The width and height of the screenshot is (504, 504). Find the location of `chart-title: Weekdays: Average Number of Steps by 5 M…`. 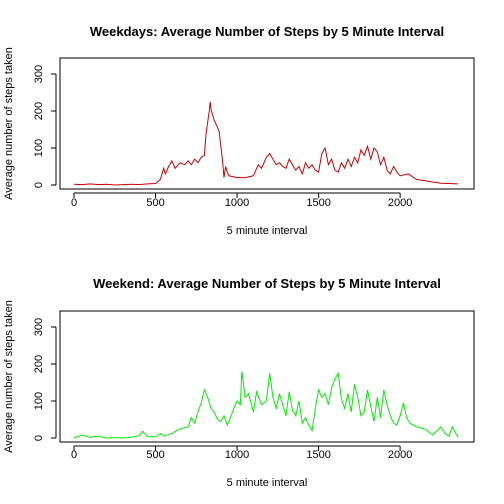

chart-title: Weekdays: Average Number of Steps by 5 M… is located at coordinates (267, 31).